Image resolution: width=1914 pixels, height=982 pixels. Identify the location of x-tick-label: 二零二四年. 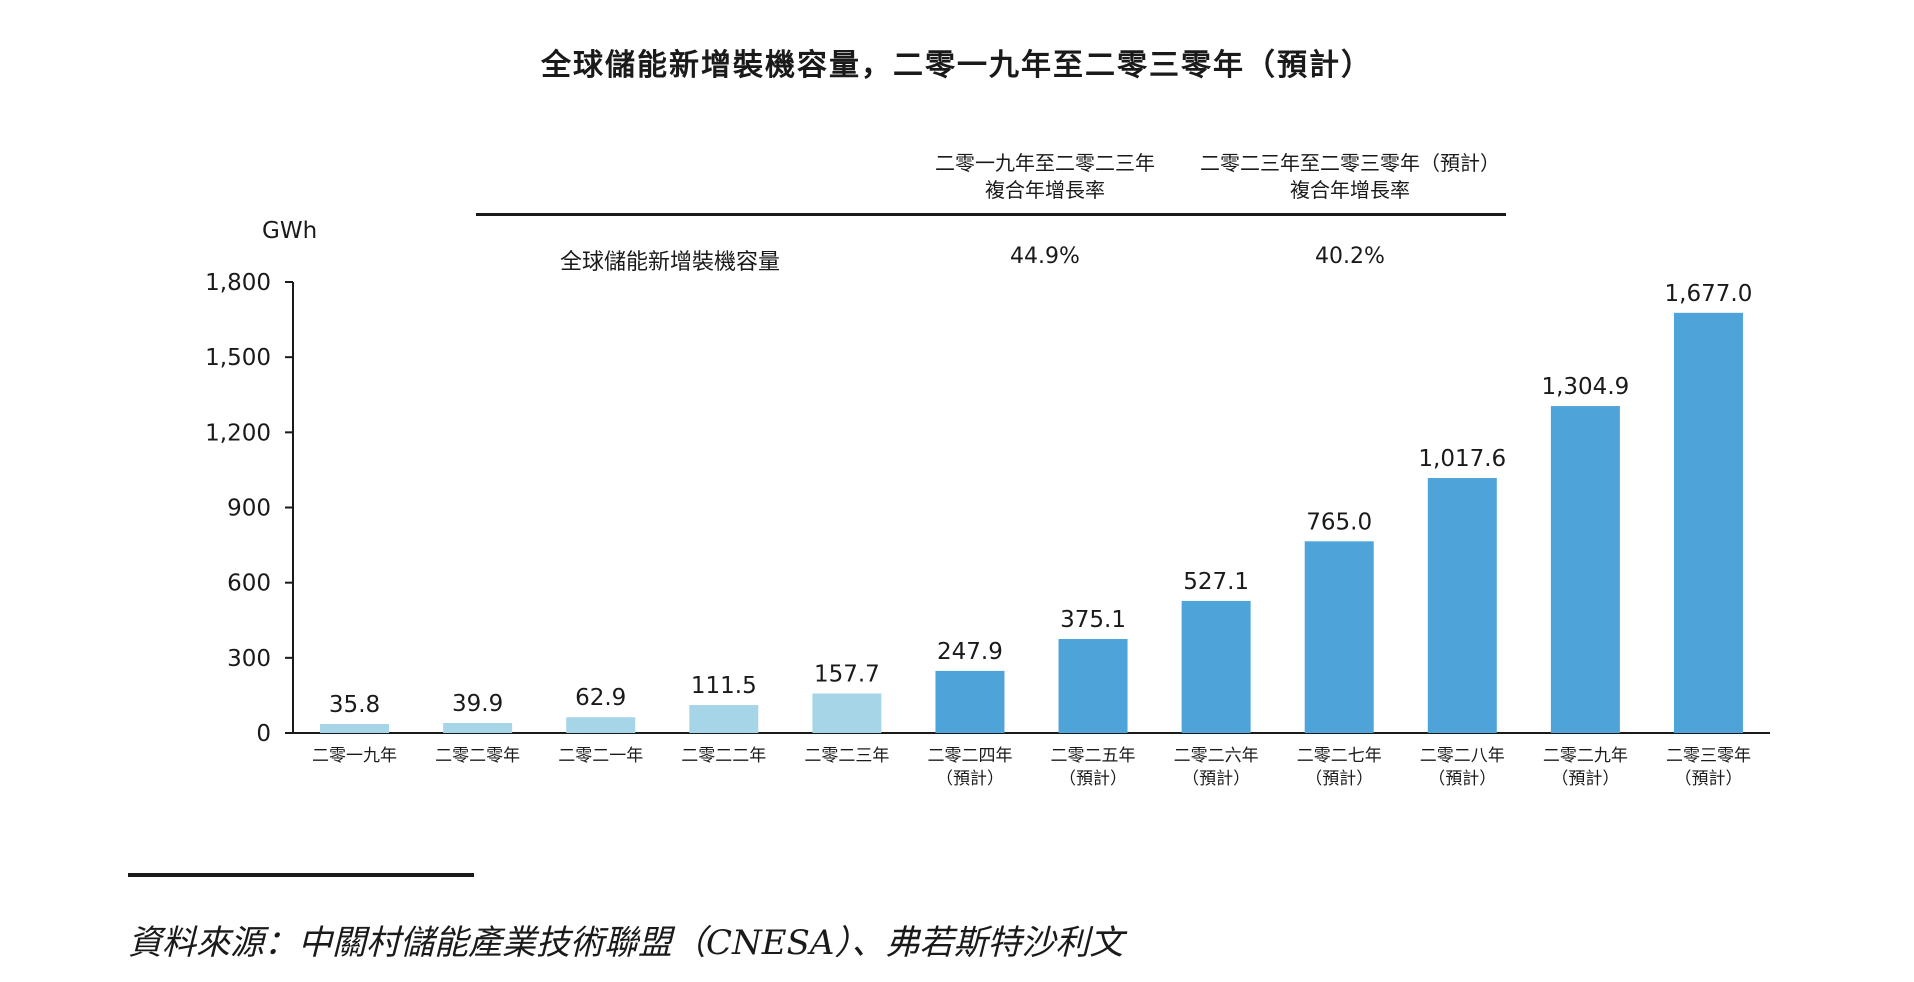
(969, 756).